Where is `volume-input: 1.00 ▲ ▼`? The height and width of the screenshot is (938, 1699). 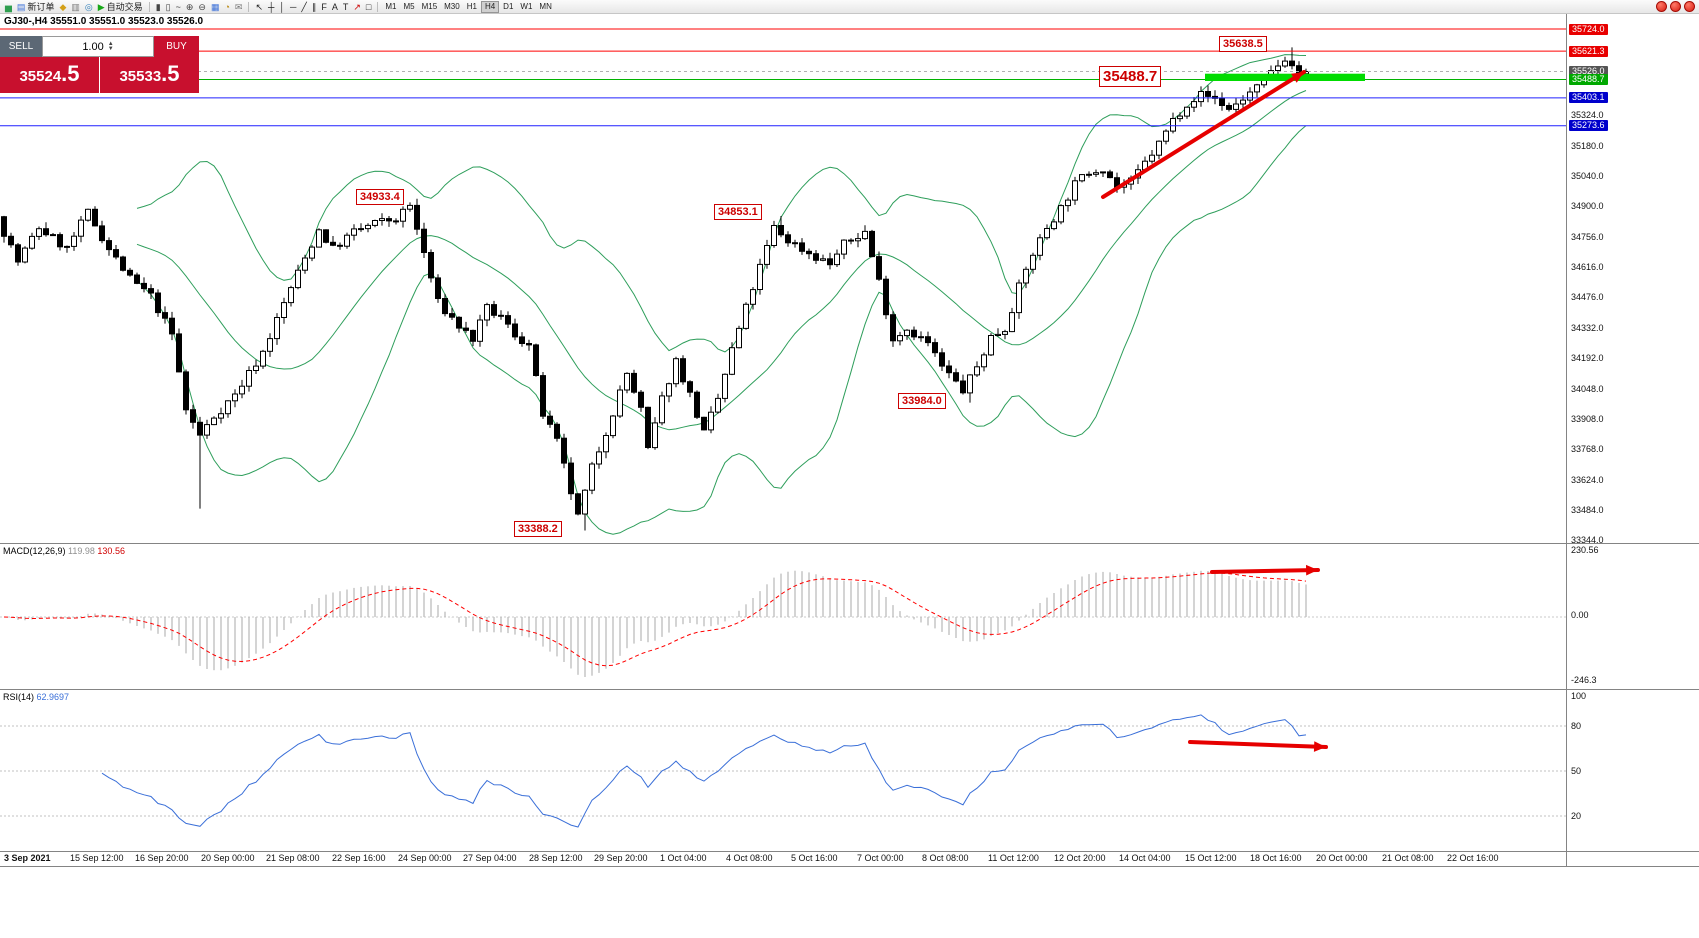
volume-input: 1.00 ▲ ▼ is located at coordinates (98, 46).